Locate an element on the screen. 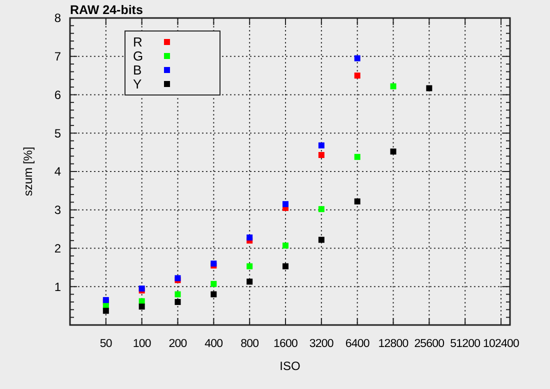 Image resolution: width=550 pixels, height=389 pixels. x-tick-label: 12800 is located at coordinates (393, 344).